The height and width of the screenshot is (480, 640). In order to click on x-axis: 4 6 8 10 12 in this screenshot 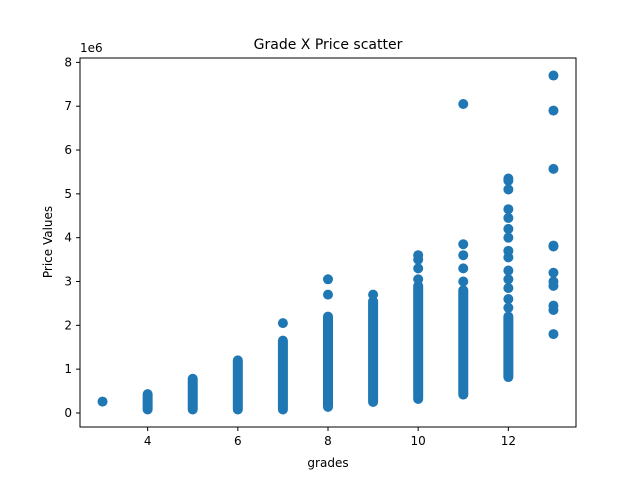, I will do `click(330, 437)`.